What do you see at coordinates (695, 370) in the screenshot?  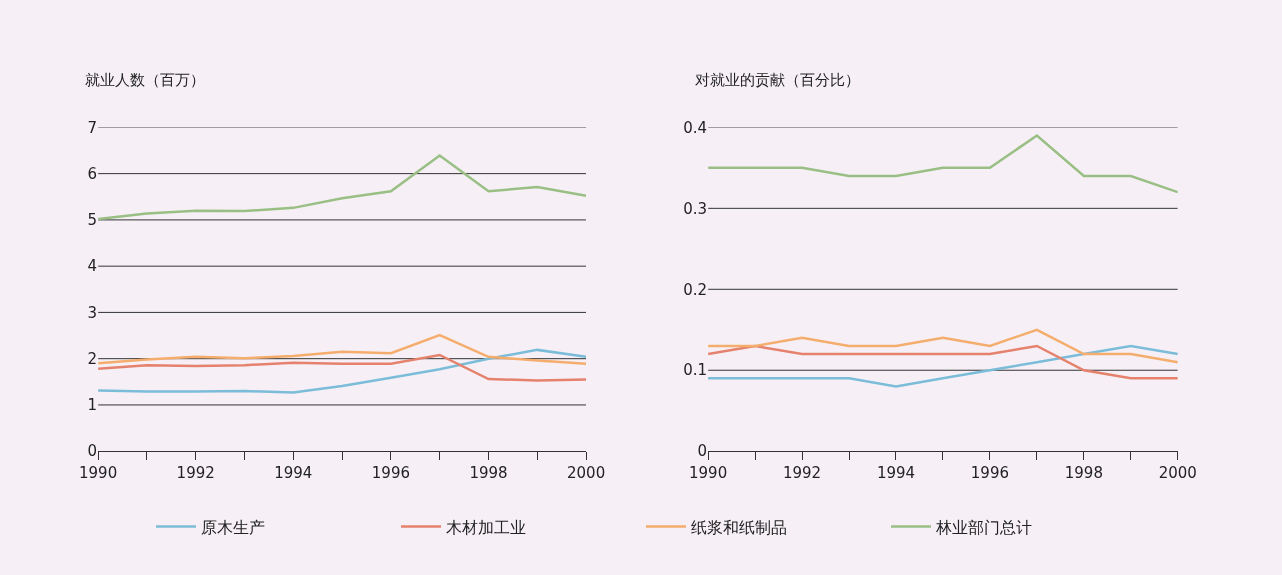 I see `y-tick-label: 0.1` at bounding box center [695, 370].